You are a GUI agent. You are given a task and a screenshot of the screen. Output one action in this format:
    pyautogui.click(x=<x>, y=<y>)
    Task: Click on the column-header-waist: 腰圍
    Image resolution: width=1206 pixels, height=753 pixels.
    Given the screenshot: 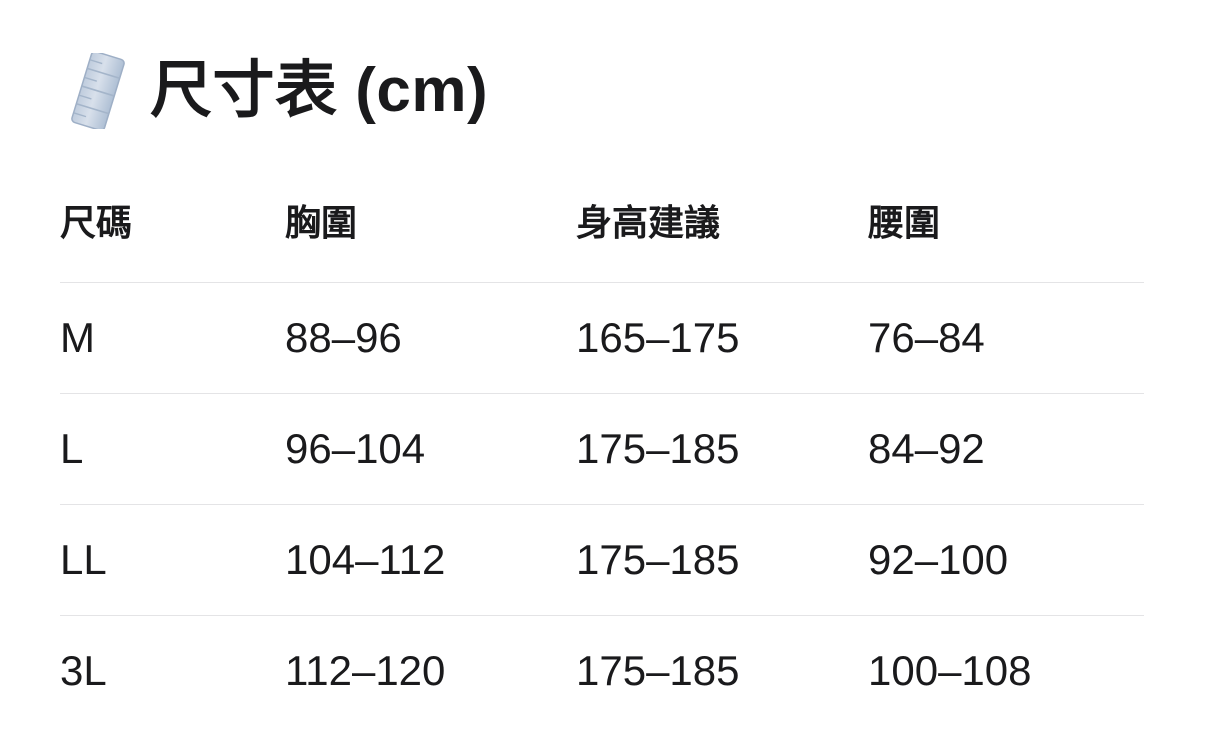 What is the action you would take?
    pyautogui.click(x=904, y=222)
    